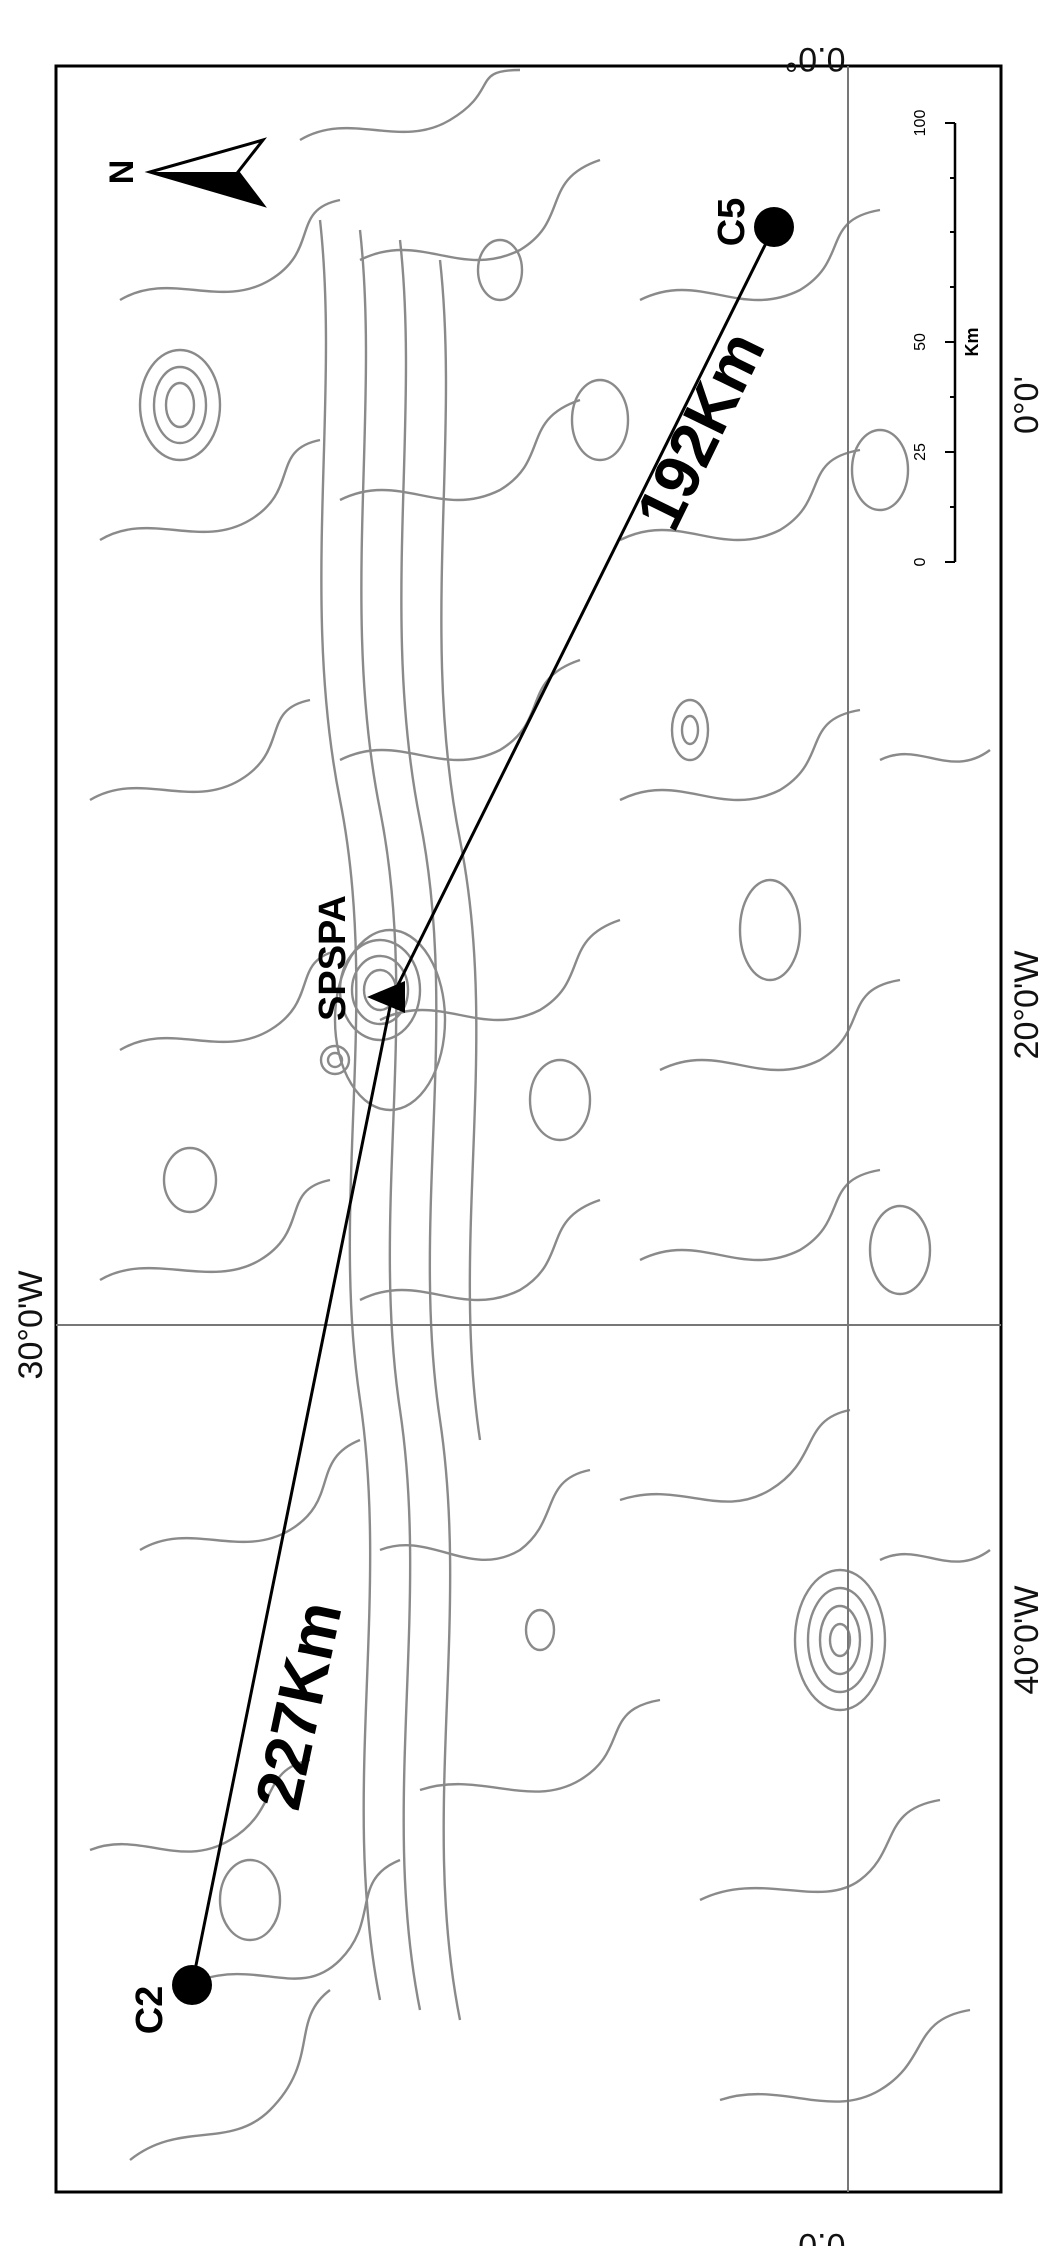  What do you see at coordinates (122, 172) in the screenshot?
I see `north-label: N` at bounding box center [122, 172].